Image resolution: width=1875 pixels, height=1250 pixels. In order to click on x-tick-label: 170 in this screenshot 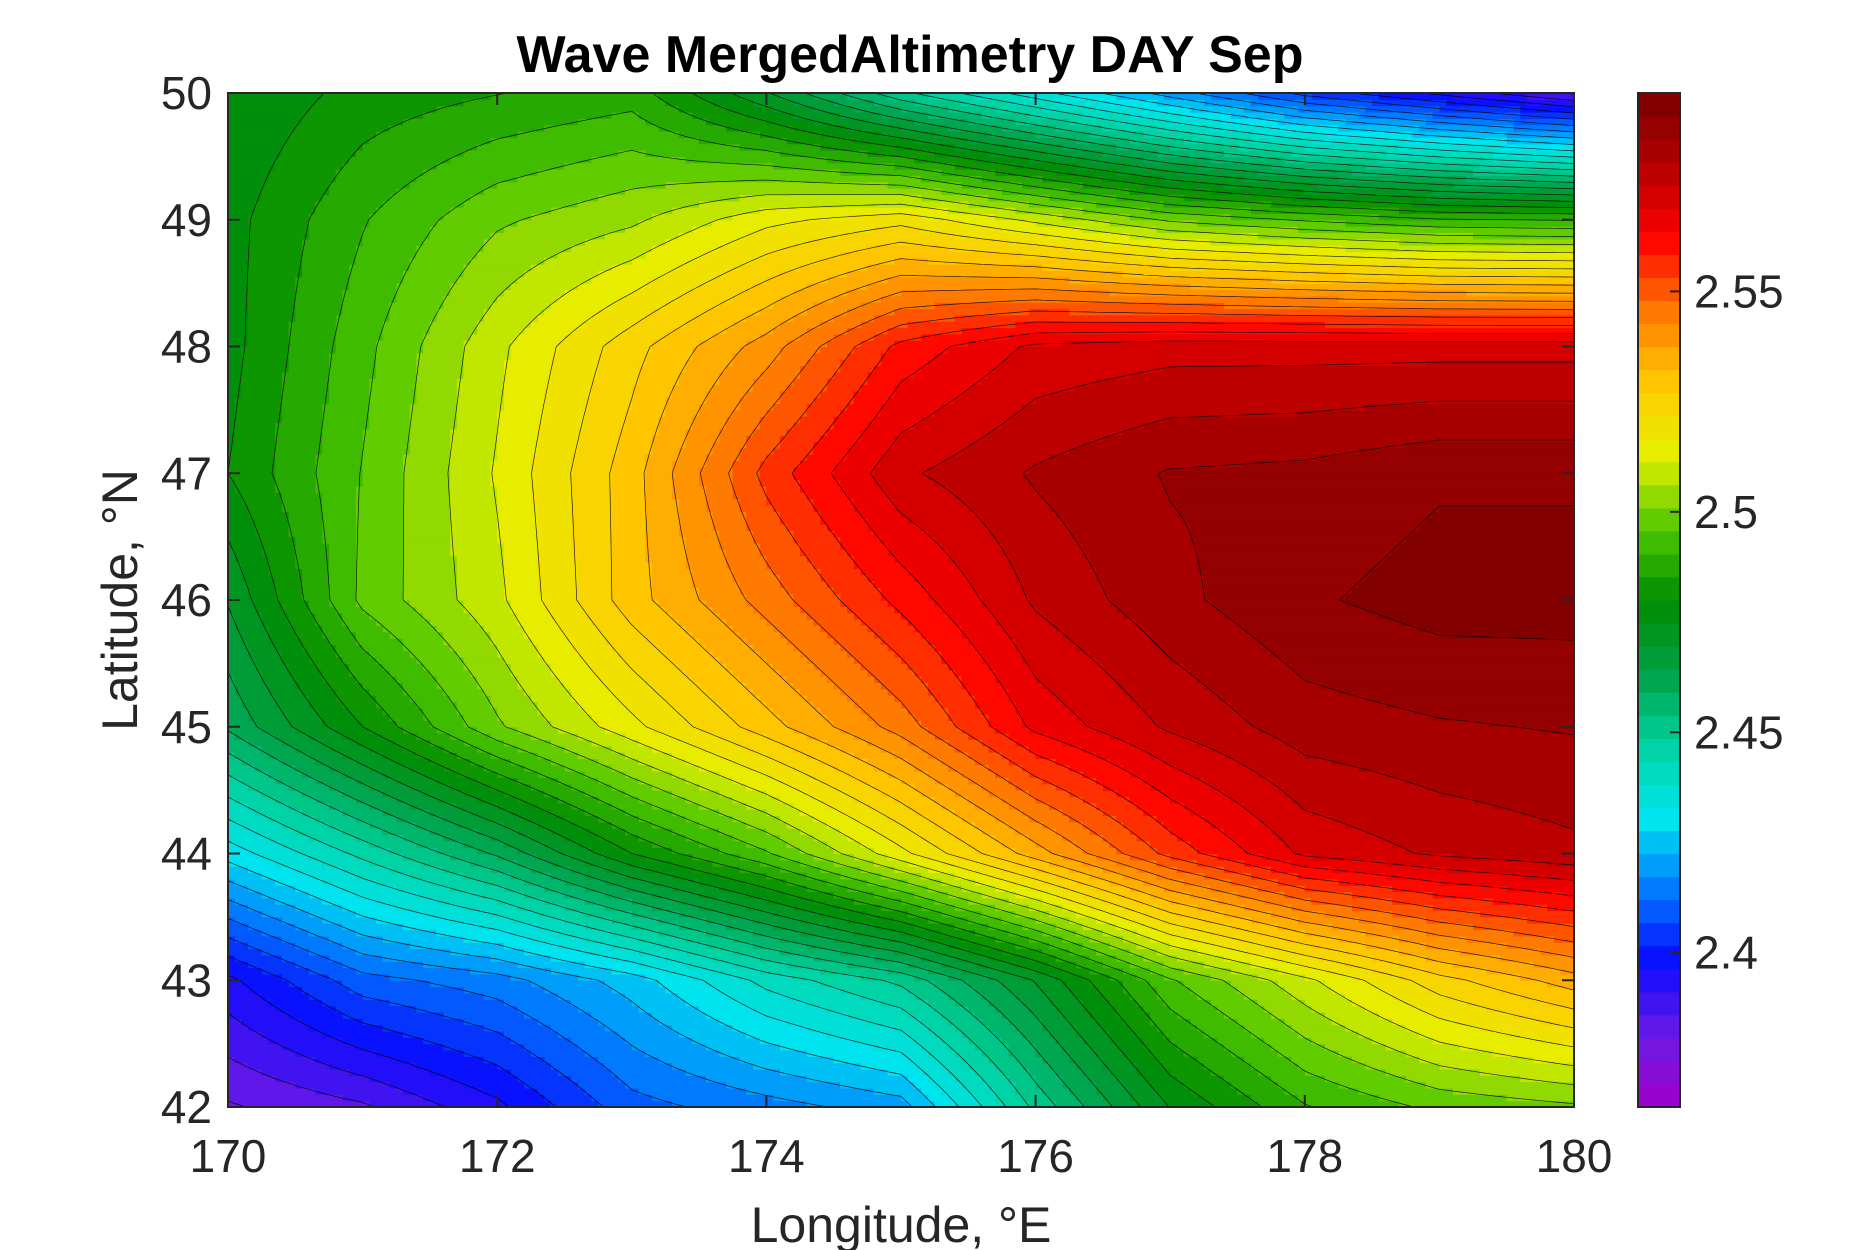, I will do `click(228, 1156)`.